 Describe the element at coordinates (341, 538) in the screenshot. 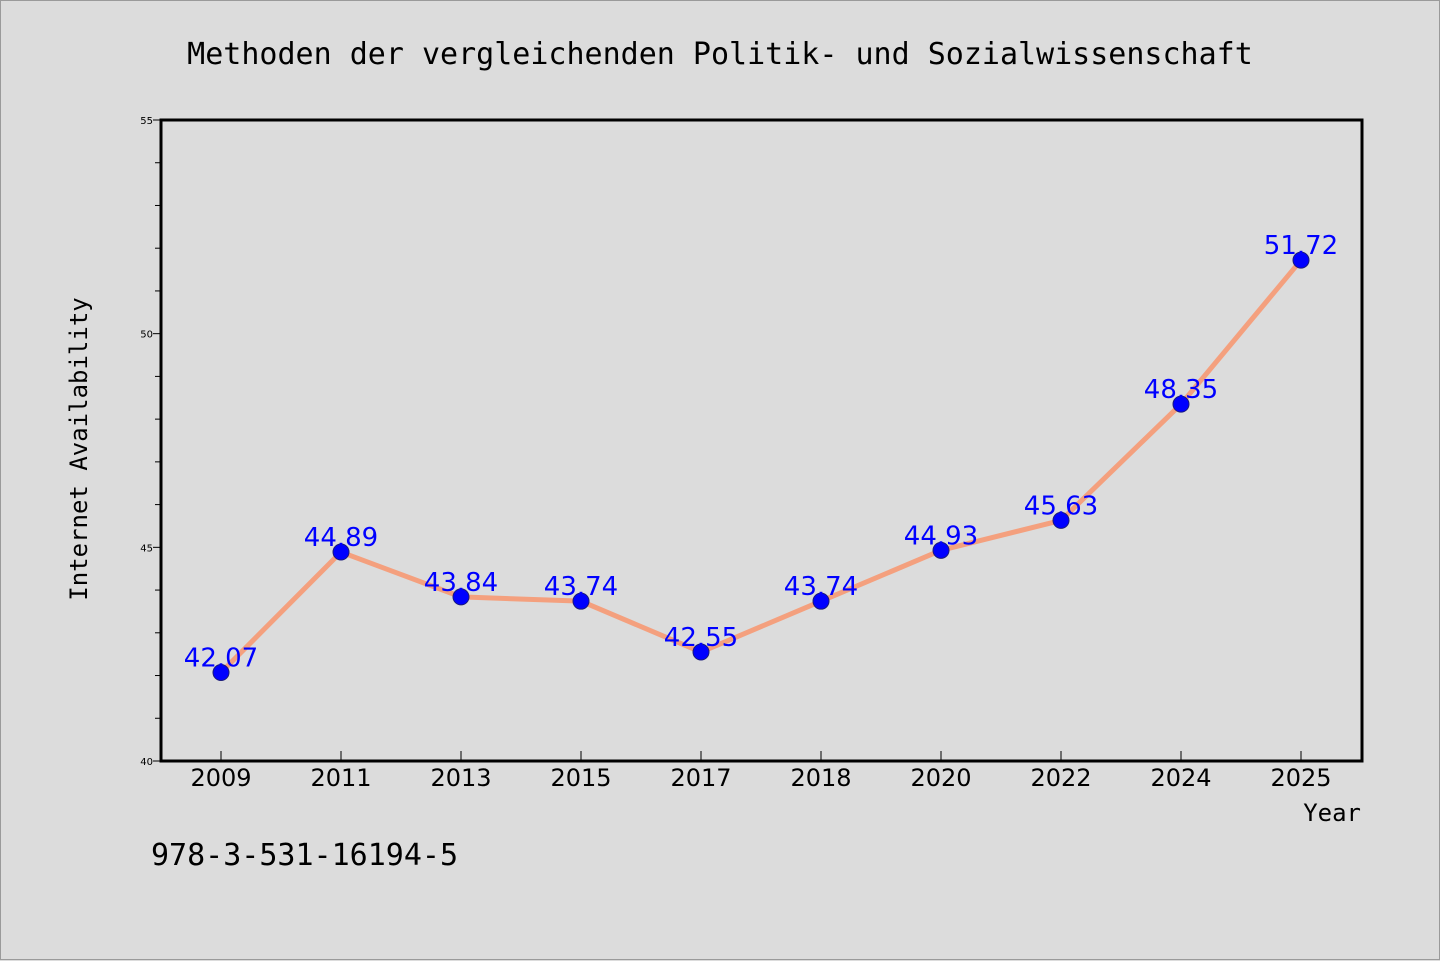

I see `data-label: 44.89` at that location.